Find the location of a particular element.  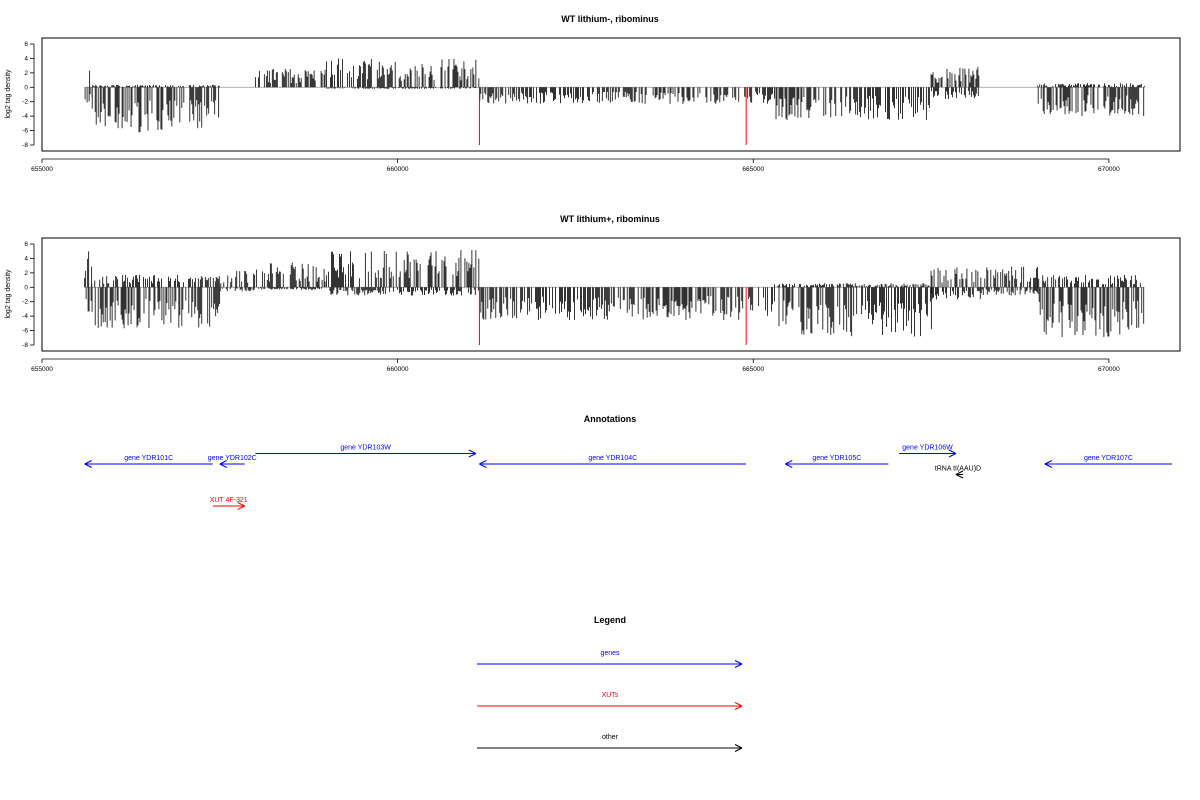

legend-entry: other is located at coordinates (610, 743).